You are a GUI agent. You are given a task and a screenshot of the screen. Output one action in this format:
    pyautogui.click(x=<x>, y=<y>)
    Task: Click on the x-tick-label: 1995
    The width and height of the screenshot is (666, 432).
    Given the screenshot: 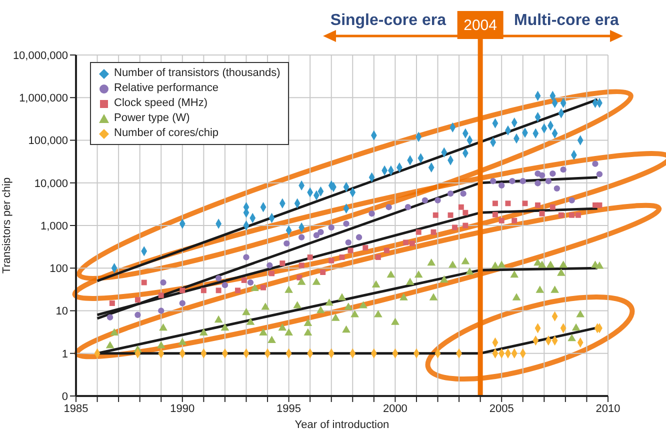 What is the action you would take?
    pyautogui.click(x=289, y=408)
    